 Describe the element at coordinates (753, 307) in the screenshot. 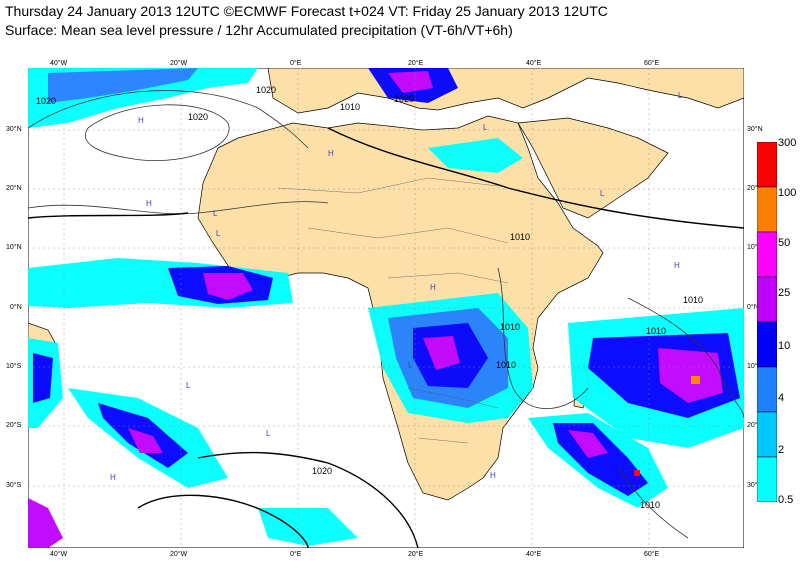

I see `lat-tick-right: 0°N` at that location.